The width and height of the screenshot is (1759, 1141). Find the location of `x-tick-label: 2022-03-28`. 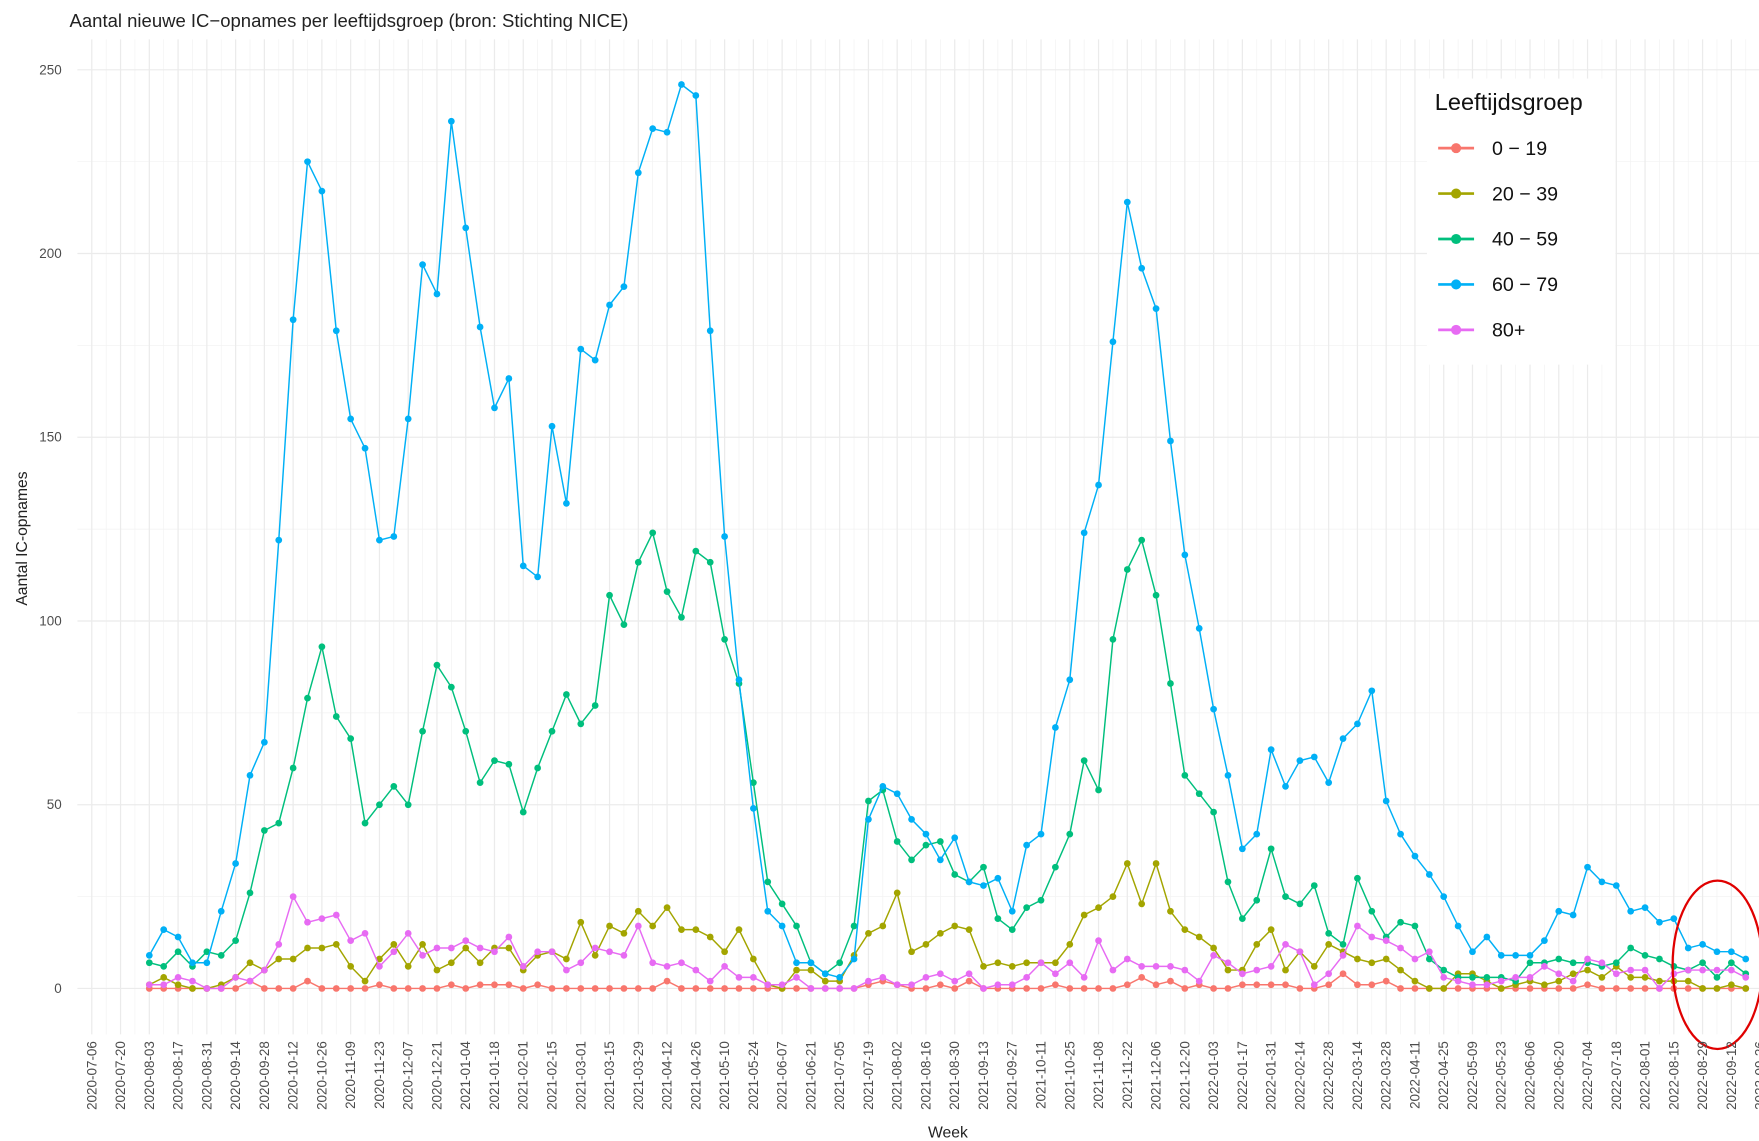

x-tick-label: 2022-03-28 is located at coordinates (1386, 1075).